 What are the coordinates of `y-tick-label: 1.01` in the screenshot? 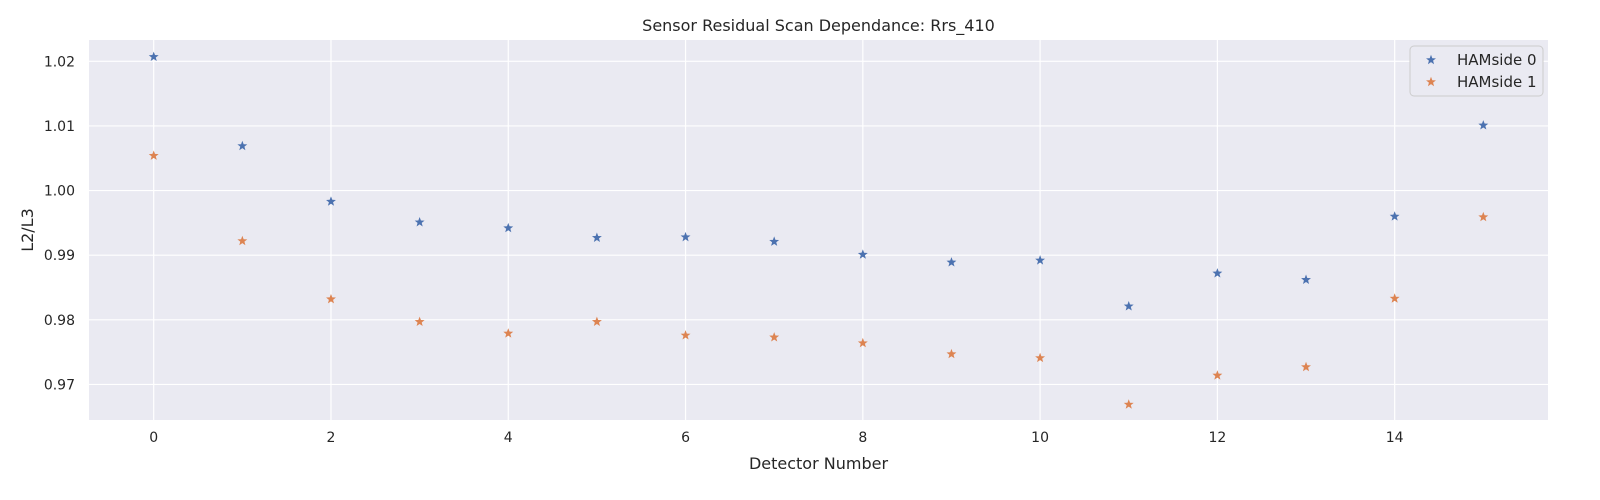 It's located at (59, 127).